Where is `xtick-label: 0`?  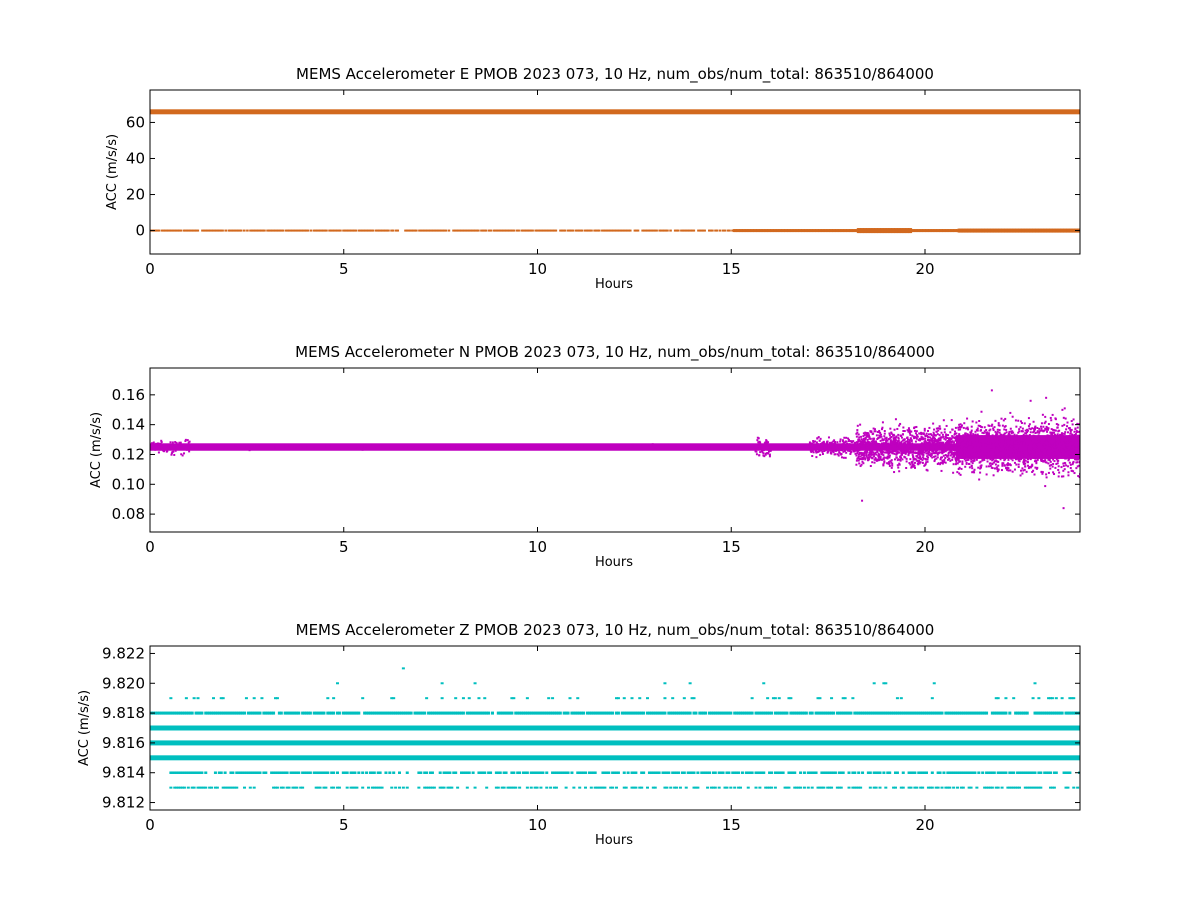
xtick-label: 0 is located at coordinates (150, 269).